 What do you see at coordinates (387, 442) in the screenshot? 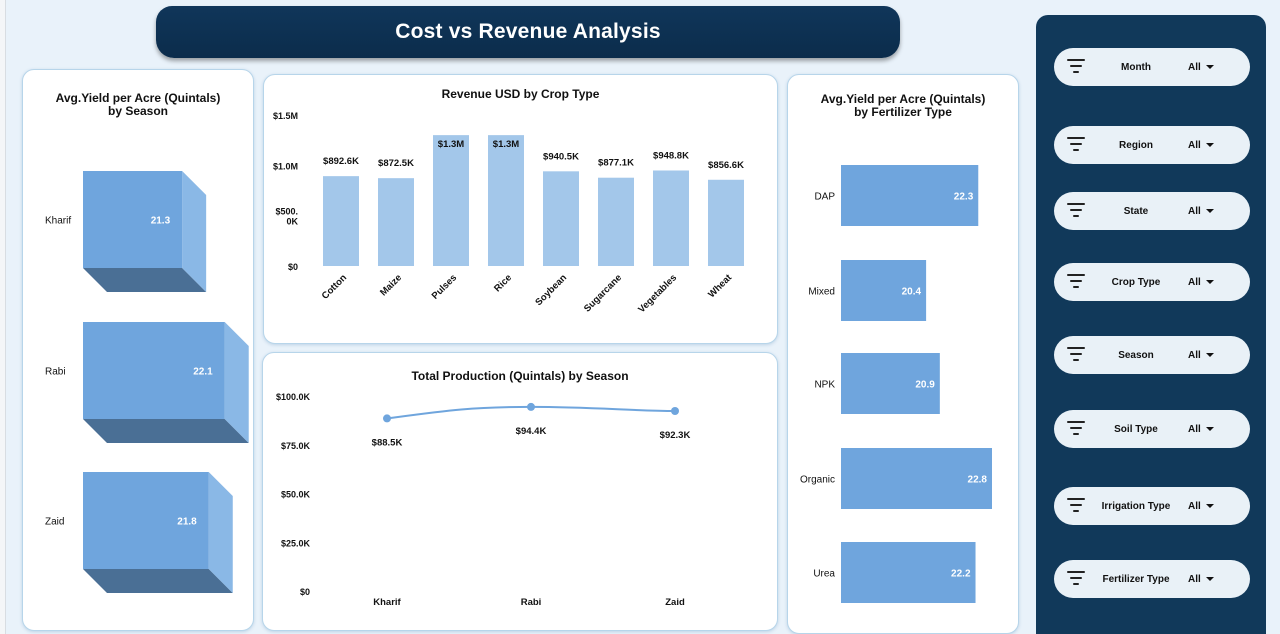
I see `data-label: $88.5K` at bounding box center [387, 442].